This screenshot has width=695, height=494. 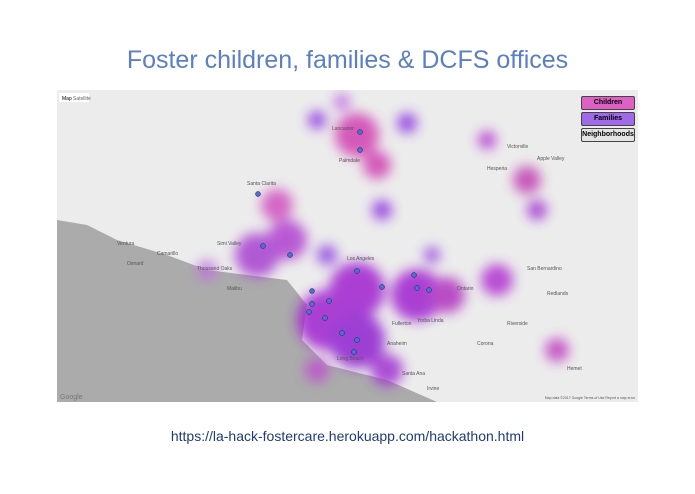 I want to click on office-markers, so click(x=343, y=242).